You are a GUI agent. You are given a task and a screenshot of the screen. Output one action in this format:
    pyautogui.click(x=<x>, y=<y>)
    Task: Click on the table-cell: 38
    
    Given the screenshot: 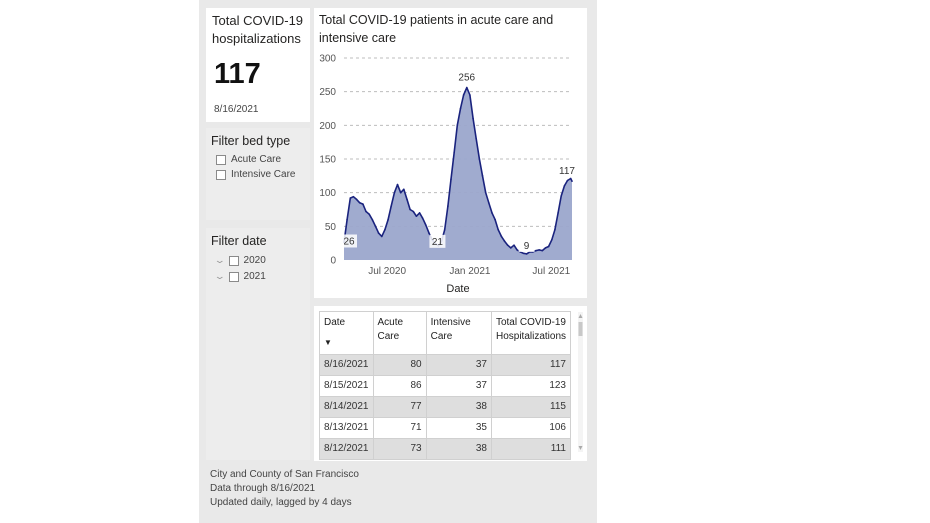 What is the action you would take?
    pyautogui.click(x=458, y=449)
    